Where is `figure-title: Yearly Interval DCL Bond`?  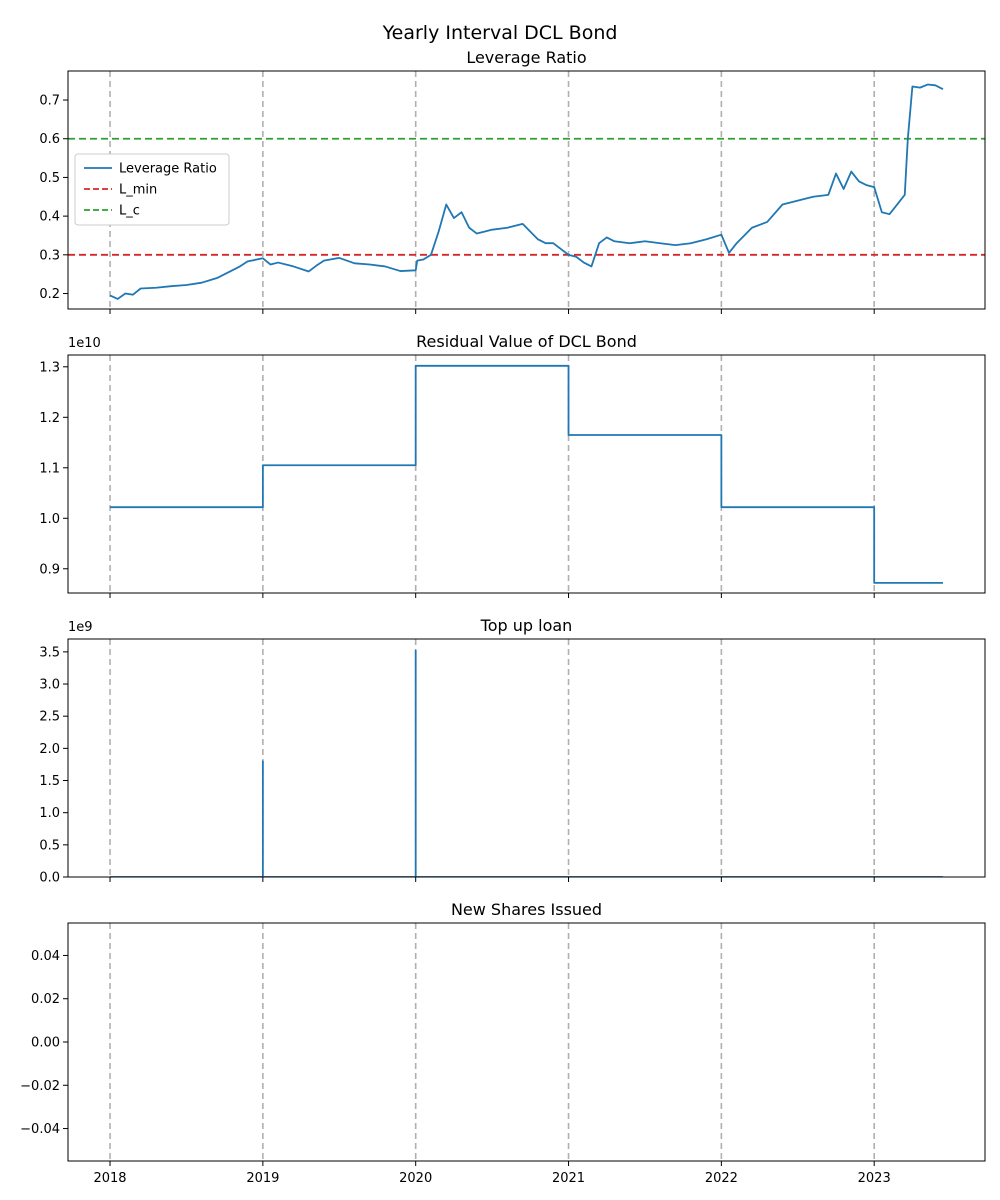 figure-title: Yearly Interval DCL Bond is located at coordinates (500, 33).